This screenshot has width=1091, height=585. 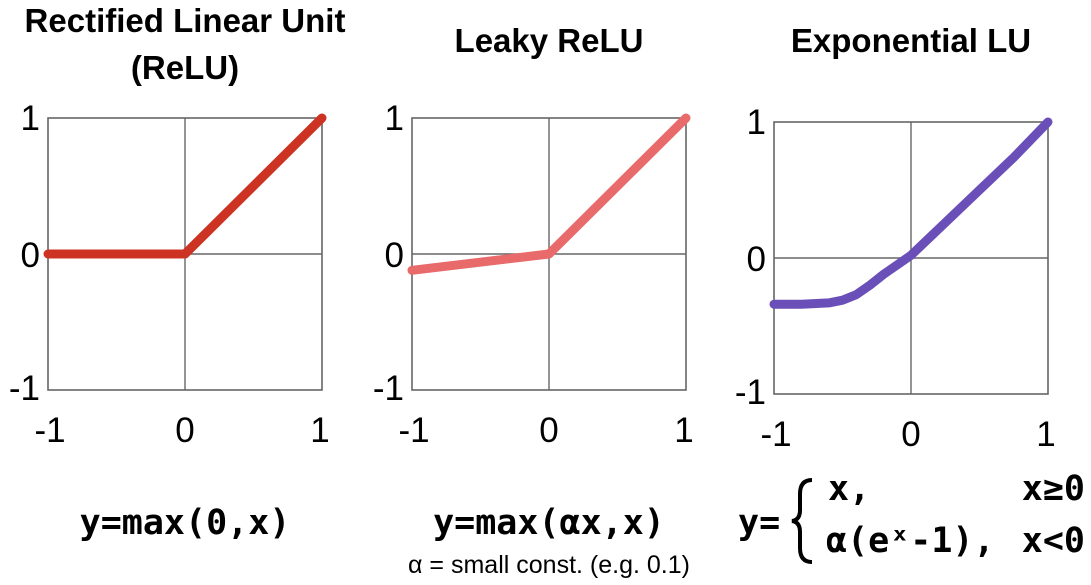 What do you see at coordinates (910, 541) in the screenshot?
I see `elu-case-2-expression: α(eˣ-1),` at bounding box center [910, 541].